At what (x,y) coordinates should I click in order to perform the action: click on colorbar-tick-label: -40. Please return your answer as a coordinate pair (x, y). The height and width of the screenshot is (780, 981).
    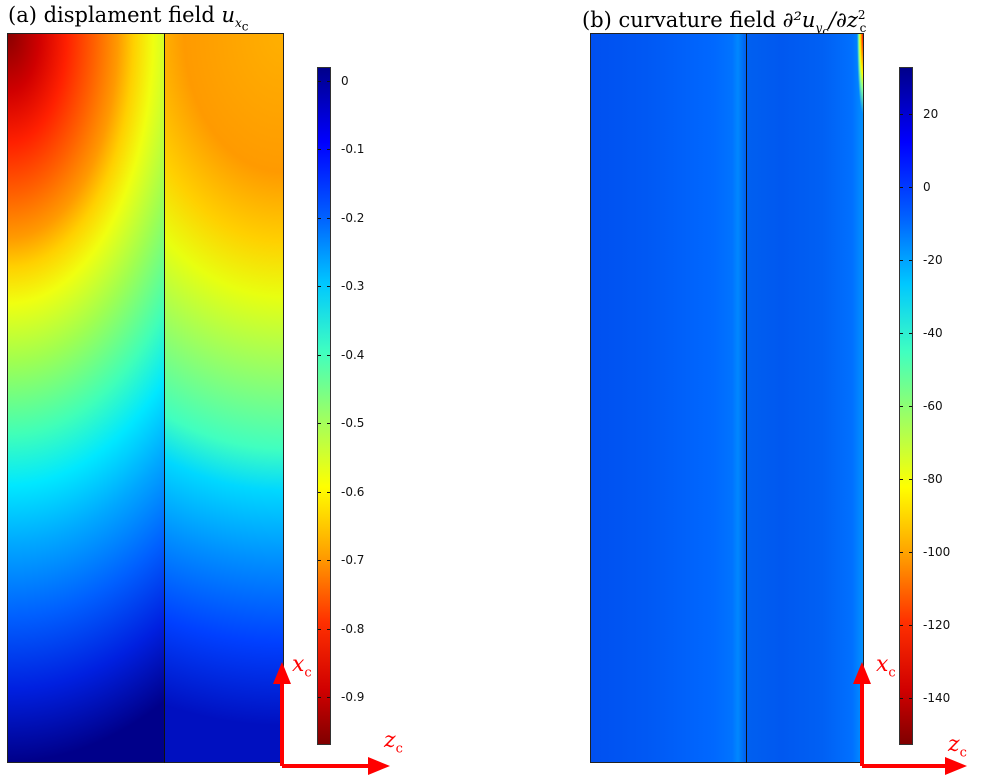
    Looking at the image, I should click on (933, 333).